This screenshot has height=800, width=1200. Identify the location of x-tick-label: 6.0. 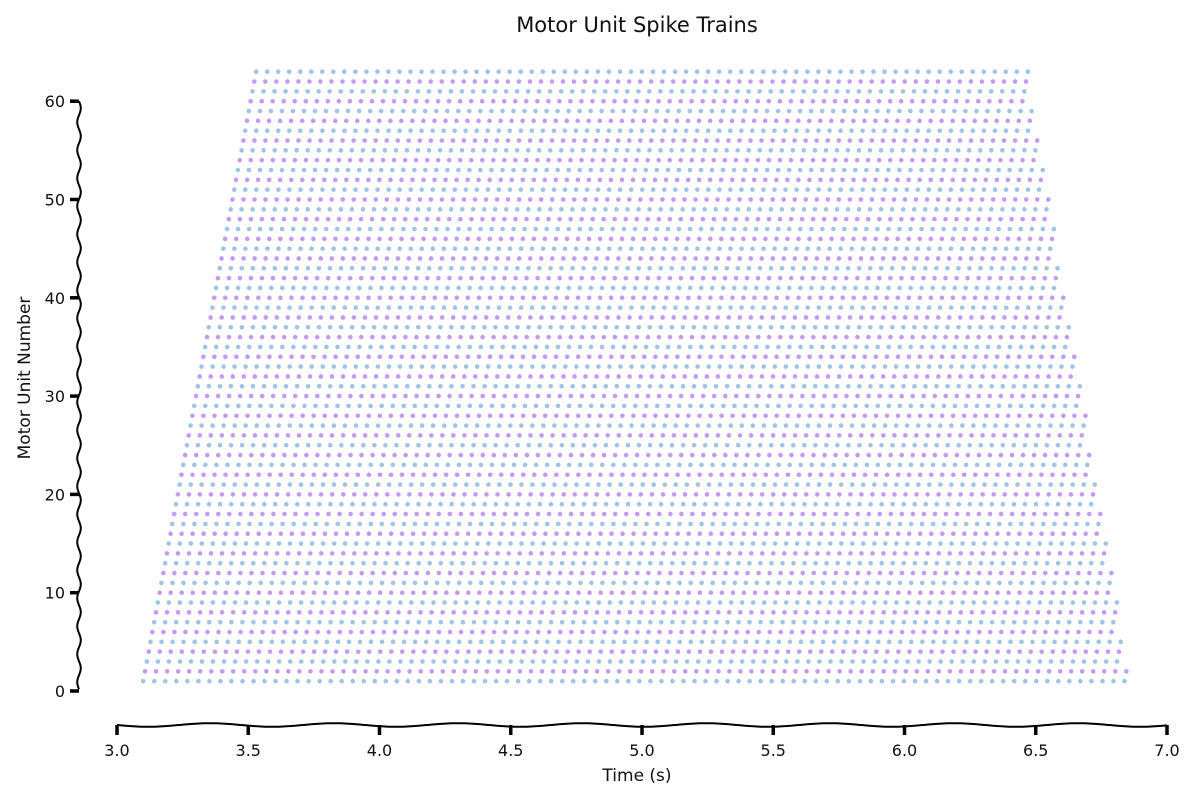
(904, 750).